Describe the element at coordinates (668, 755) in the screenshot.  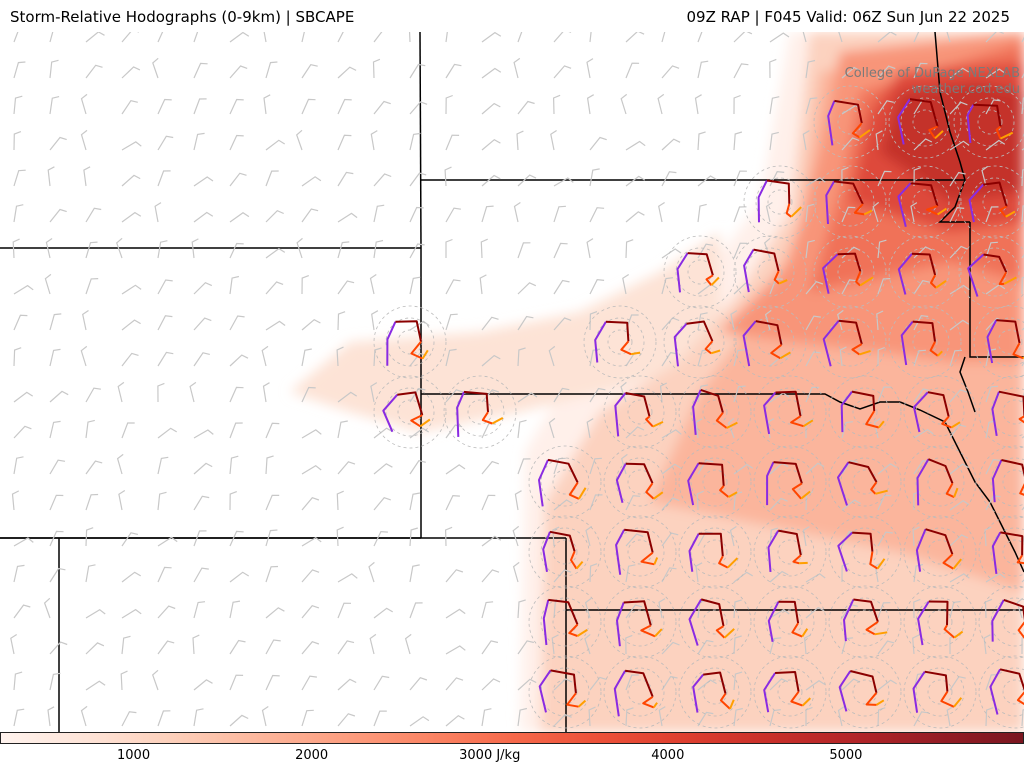
I see `colorbar-tick-label: 4000` at that location.